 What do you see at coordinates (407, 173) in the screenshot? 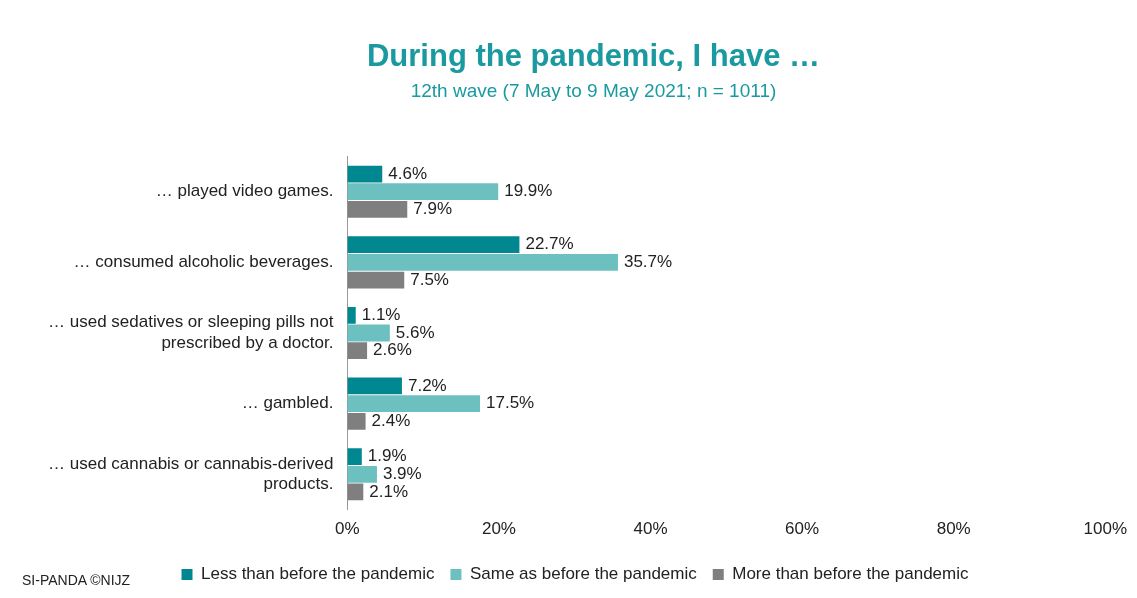
I see `data-label: 4.6%` at bounding box center [407, 173].